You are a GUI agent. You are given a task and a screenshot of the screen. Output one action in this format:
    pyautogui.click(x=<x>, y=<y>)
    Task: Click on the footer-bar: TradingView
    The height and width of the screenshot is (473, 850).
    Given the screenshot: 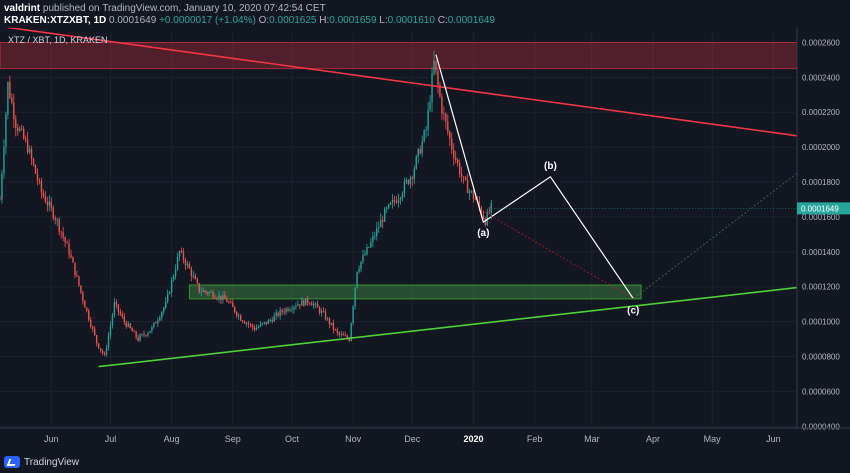 What is the action you would take?
    pyautogui.click(x=425, y=463)
    